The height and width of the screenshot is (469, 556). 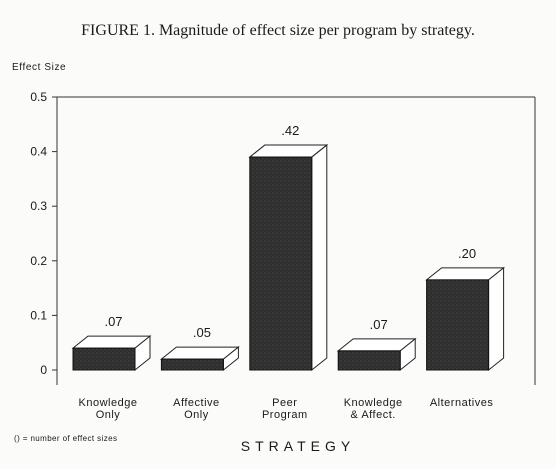 What do you see at coordinates (38, 206) in the screenshot?
I see `y-tick-label: 0.3` at bounding box center [38, 206].